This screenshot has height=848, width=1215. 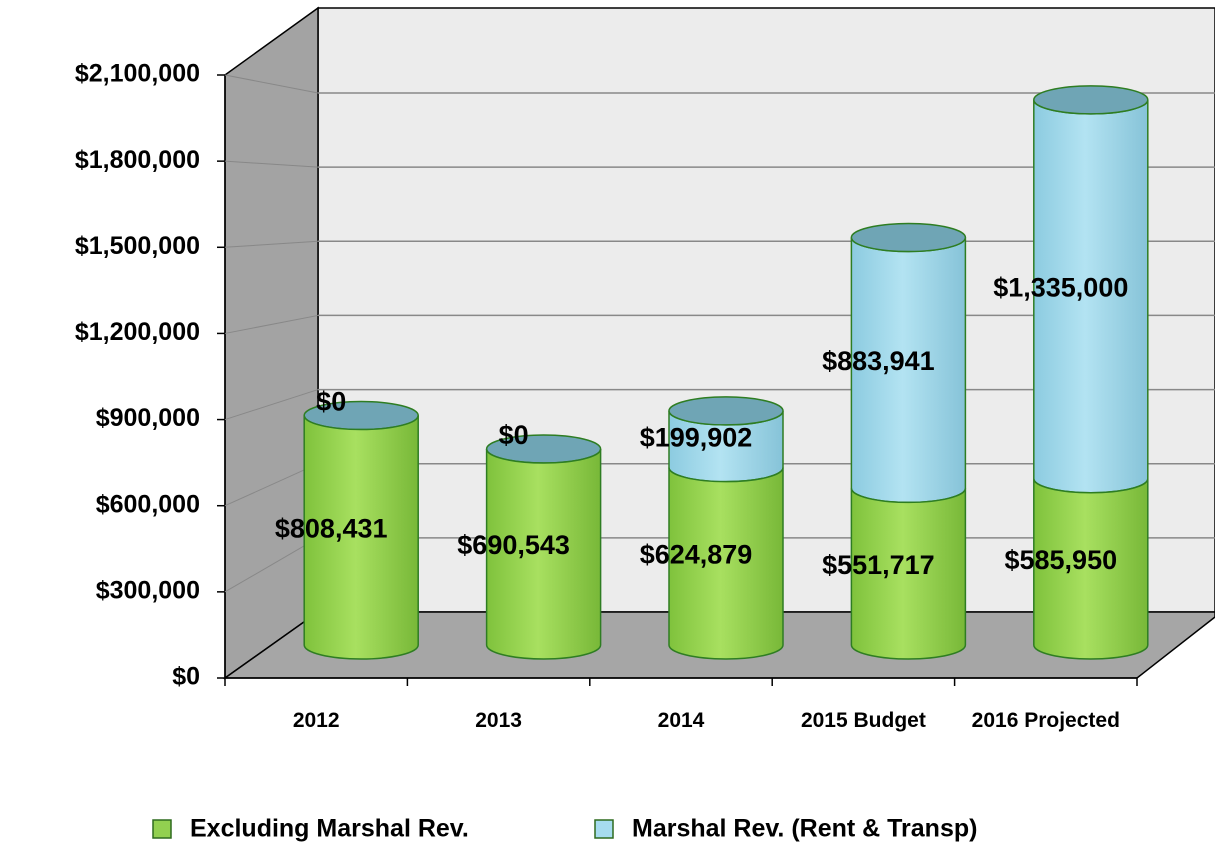 I want to click on y-tick-label: $0, so click(x=186, y=677).